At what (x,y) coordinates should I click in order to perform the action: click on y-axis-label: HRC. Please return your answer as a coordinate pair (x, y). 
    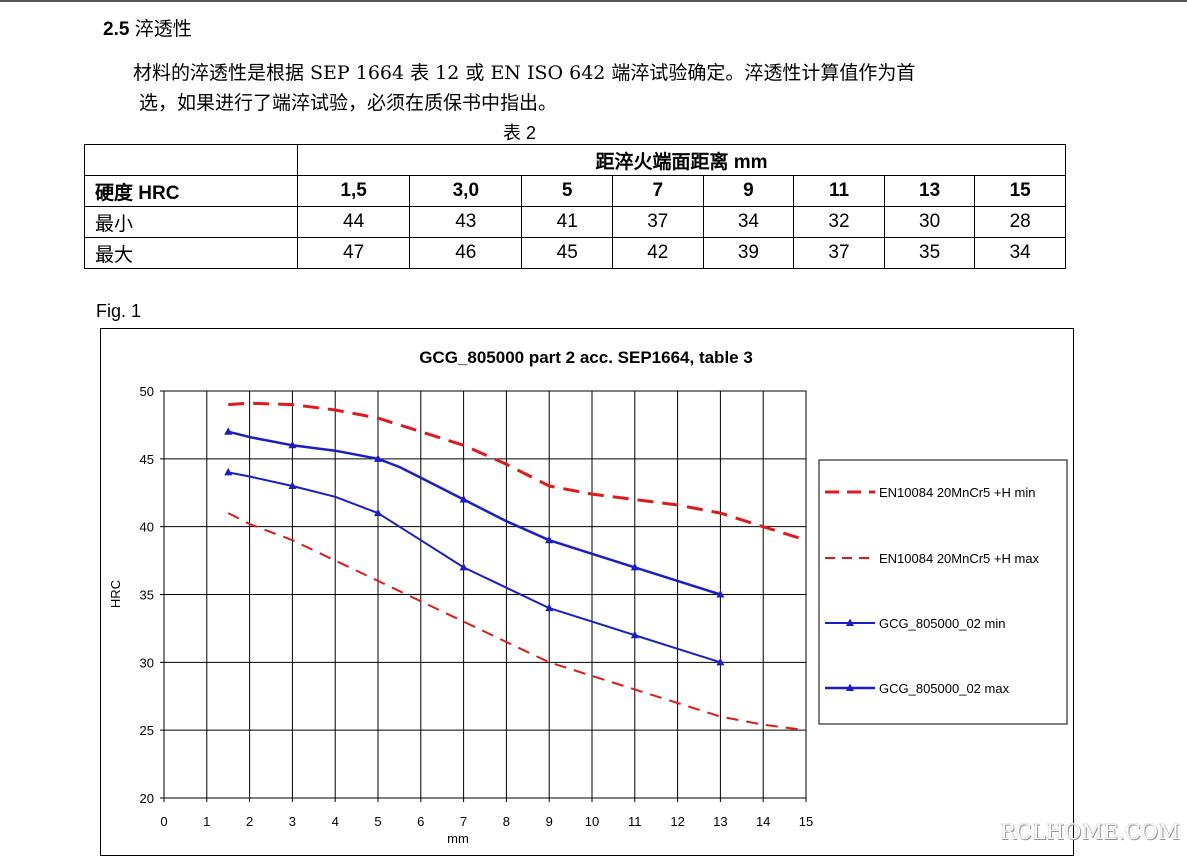
    Looking at the image, I should click on (115, 594).